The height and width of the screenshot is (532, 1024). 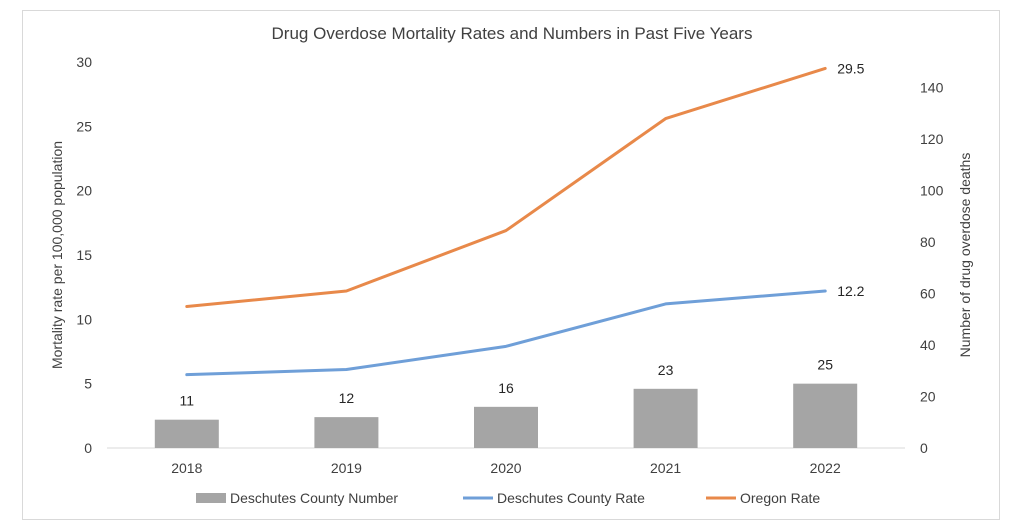 What do you see at coordinates (506, 333) in the screenshot?
I see `line-deschutes-county-rate` at bounding box center [506, 333].